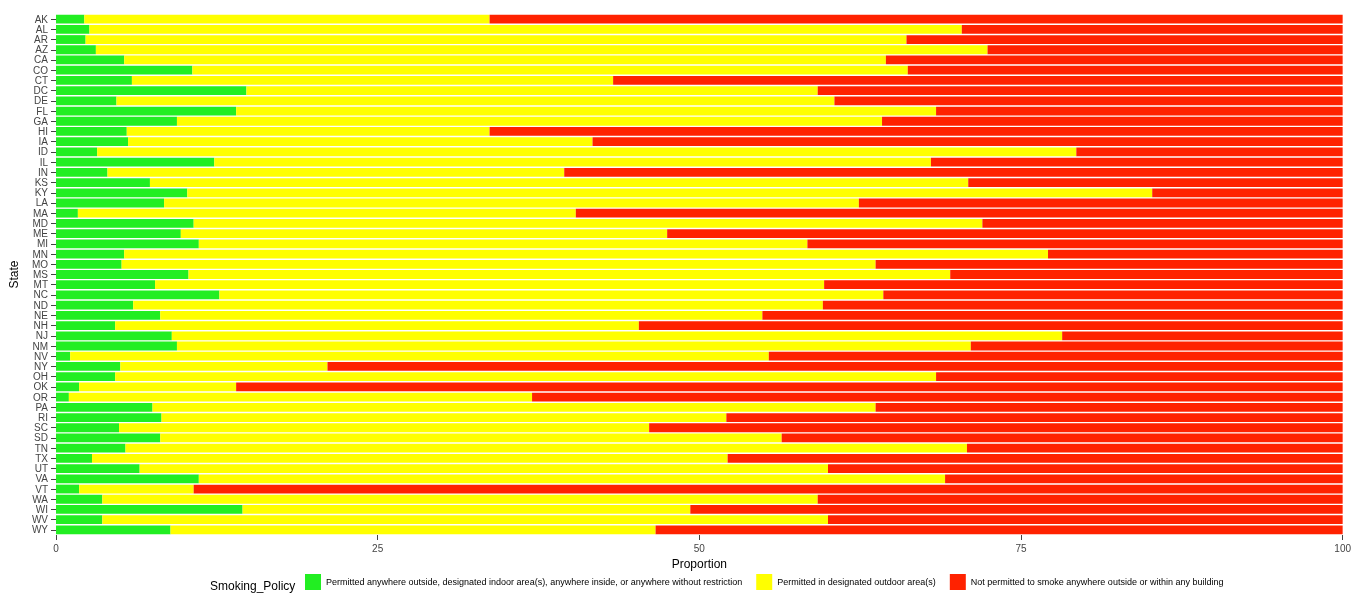  Describe the element at coordinates (378, 548) in the screenshot. I see `x-tick-label: 25` at that location.